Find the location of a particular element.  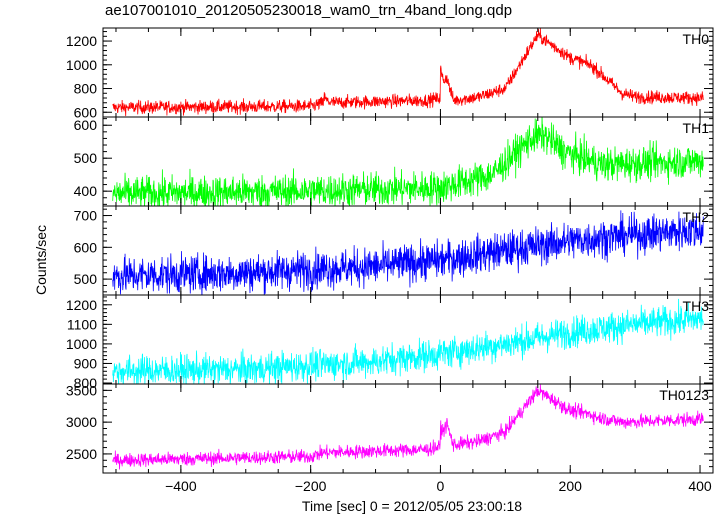

x-tick-label: 400 is located at coordinates (700, 486).